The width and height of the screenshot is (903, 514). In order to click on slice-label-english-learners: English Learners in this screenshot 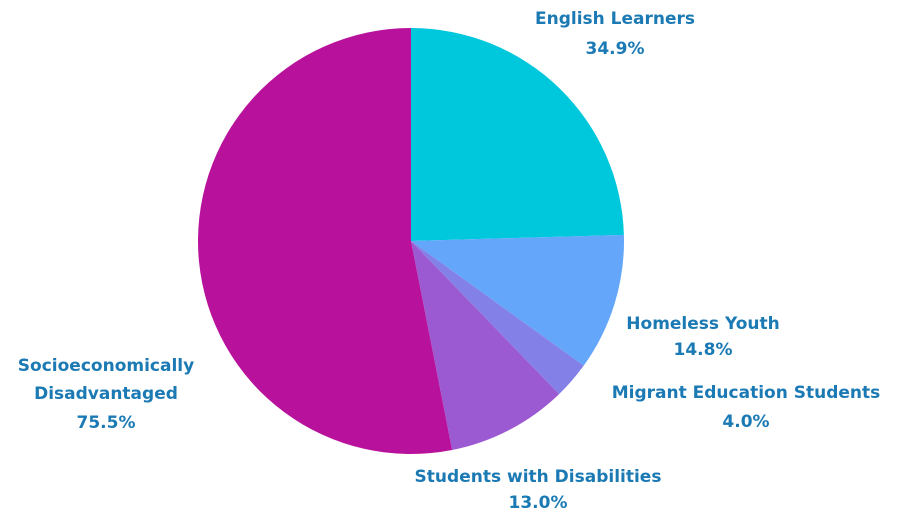, I will do `click(615, 19)`.